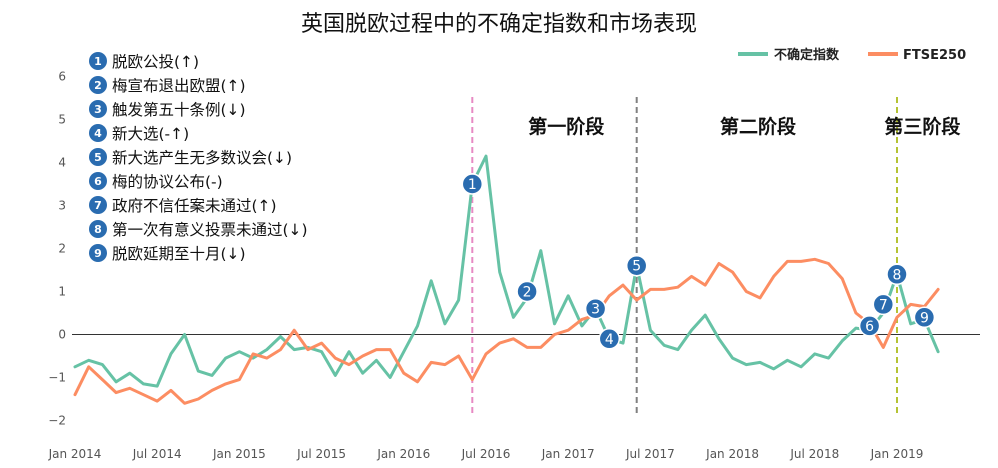 This screenshot has height=468, width=998. I want to click on note-number: 4, so click(98, 133).